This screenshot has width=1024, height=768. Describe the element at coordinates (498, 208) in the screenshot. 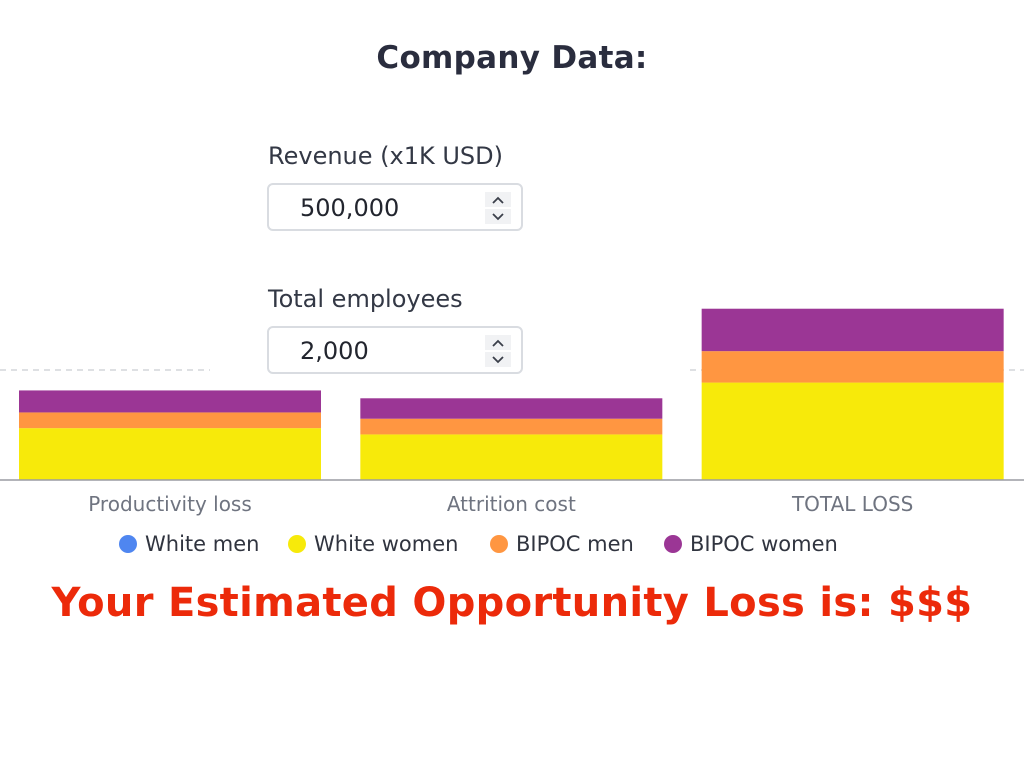

I see `revenue-stepper` at that location.